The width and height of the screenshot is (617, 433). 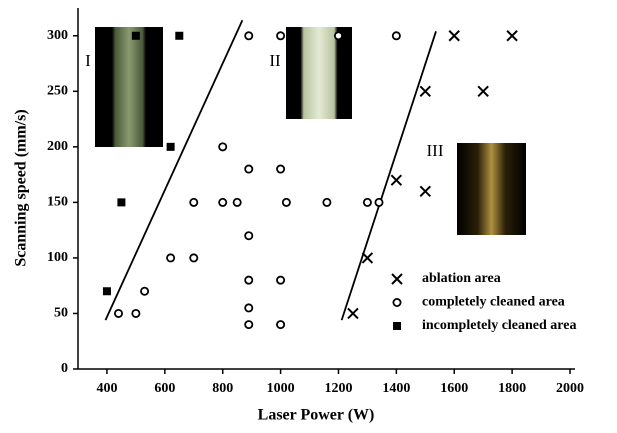 I want to click on y-tick-label: 0, so click(x=64, y=368).